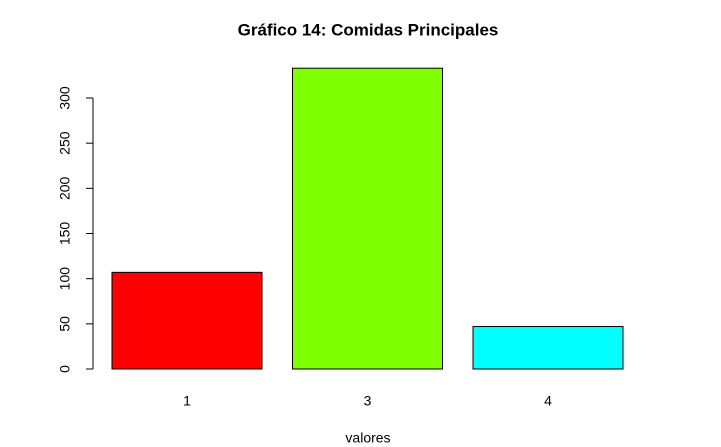 This screenshot has height=447, width=721. What do you see at coordinates (368, 401) in the screenshot?
I see `x-tick-label: 3` at bounding box center [368, 401].